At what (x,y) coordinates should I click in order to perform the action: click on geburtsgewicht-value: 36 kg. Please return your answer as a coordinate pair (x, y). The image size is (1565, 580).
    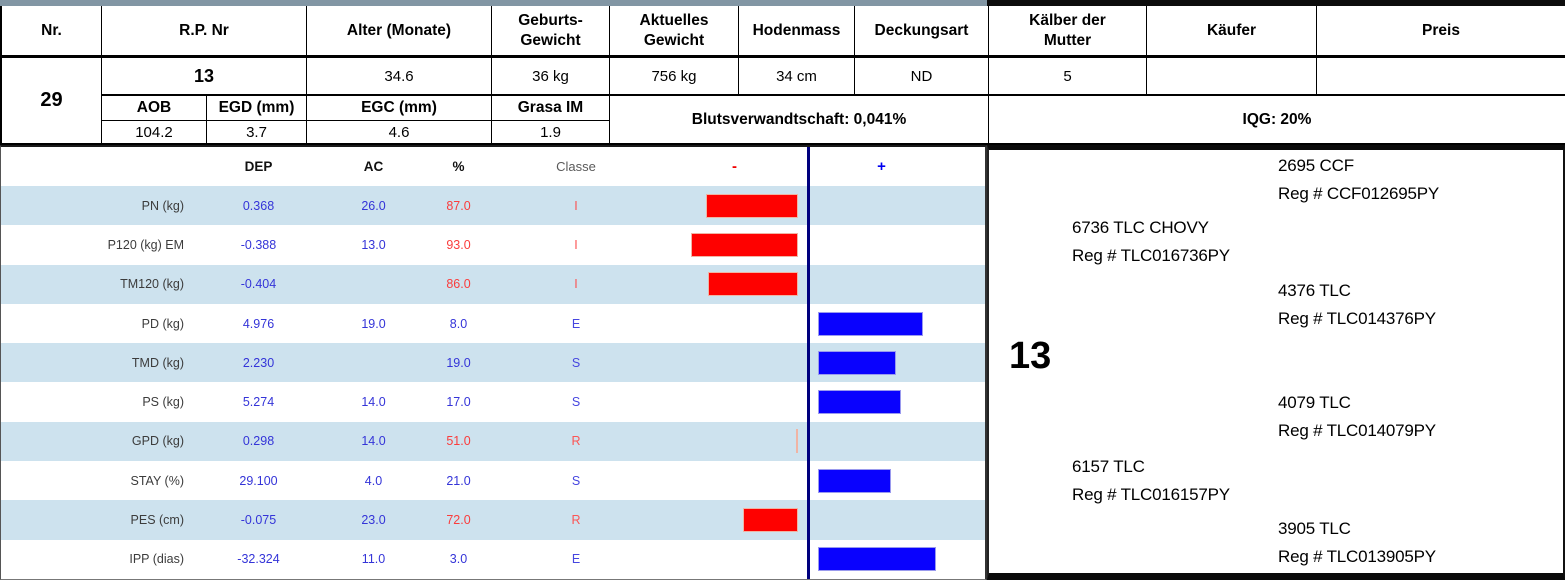
    Looking at the image, I should click on (551, 77).